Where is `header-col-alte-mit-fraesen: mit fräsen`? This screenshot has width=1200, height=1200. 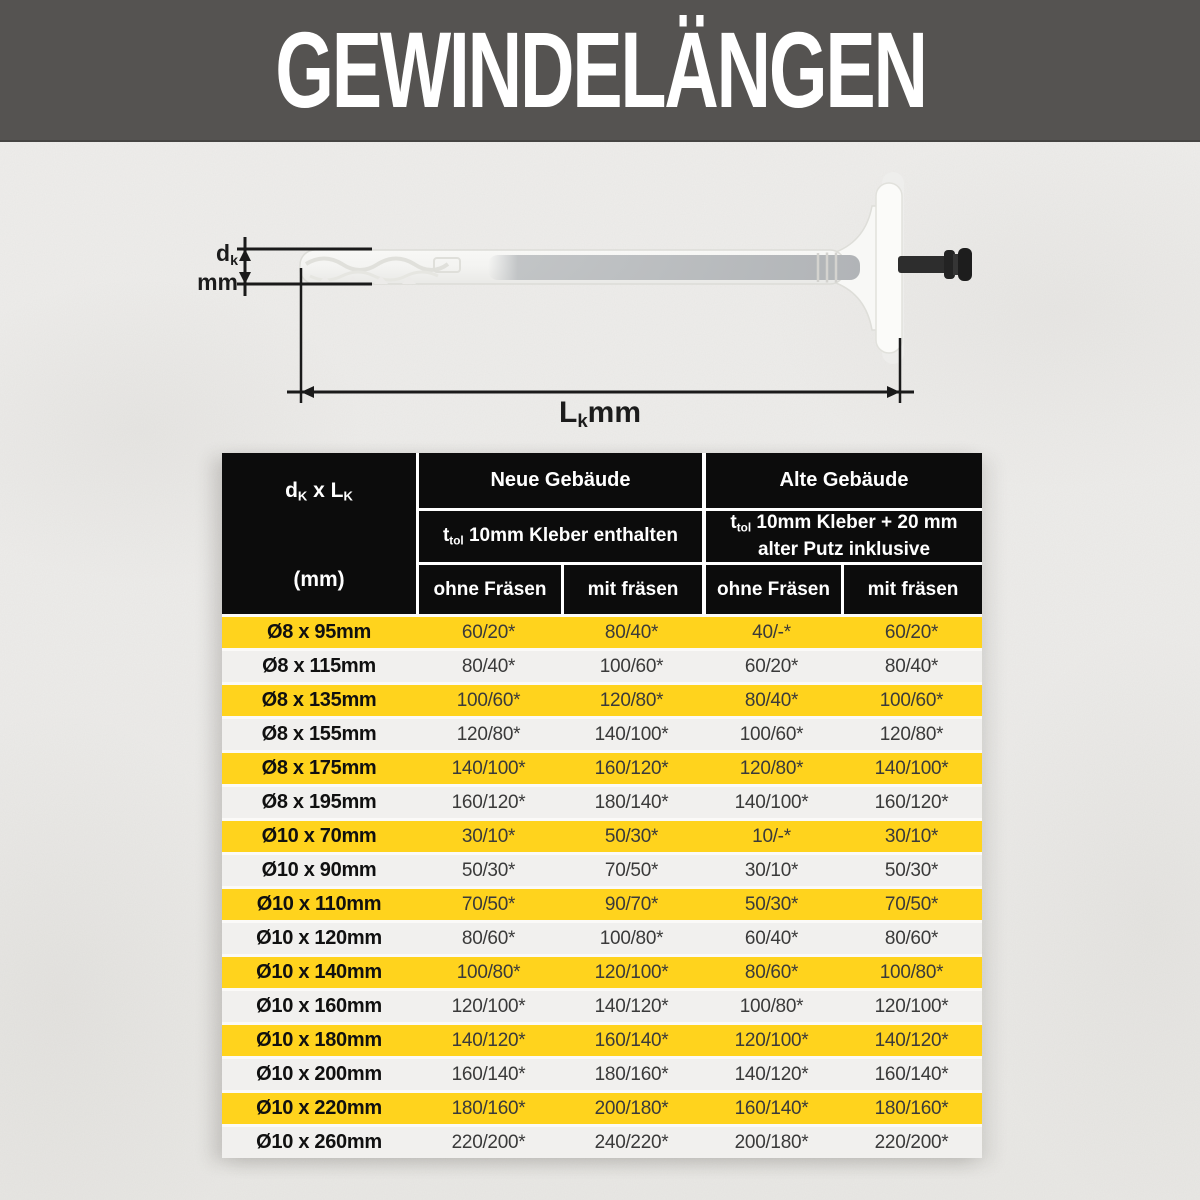 header-col-alte-mit-fraesen: mit fräsen is located at coordinates (911, 588).